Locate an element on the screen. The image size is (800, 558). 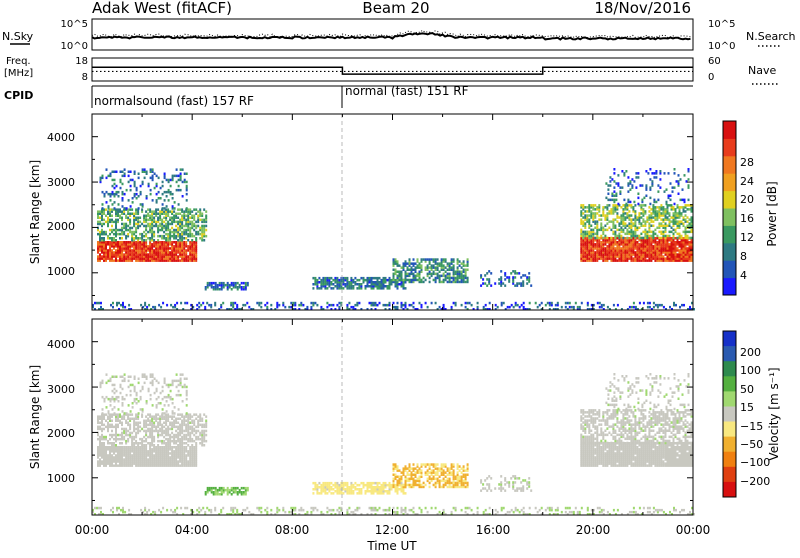
power-cb-tick-16: 16 is located at coordinates (747, 218).